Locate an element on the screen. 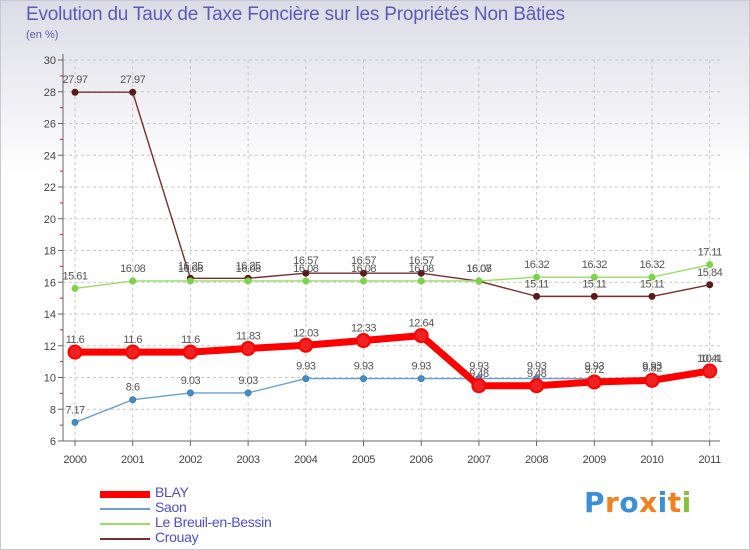 The width and height of the screenshot is (750, 550). data-label-saon: 8.6 is located at coordinates (133, 388).